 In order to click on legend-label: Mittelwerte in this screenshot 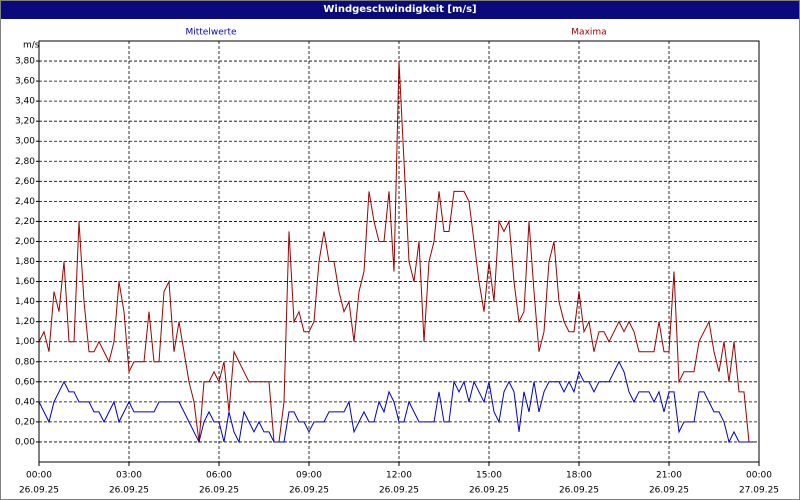, I will do `click(210, 33)`.